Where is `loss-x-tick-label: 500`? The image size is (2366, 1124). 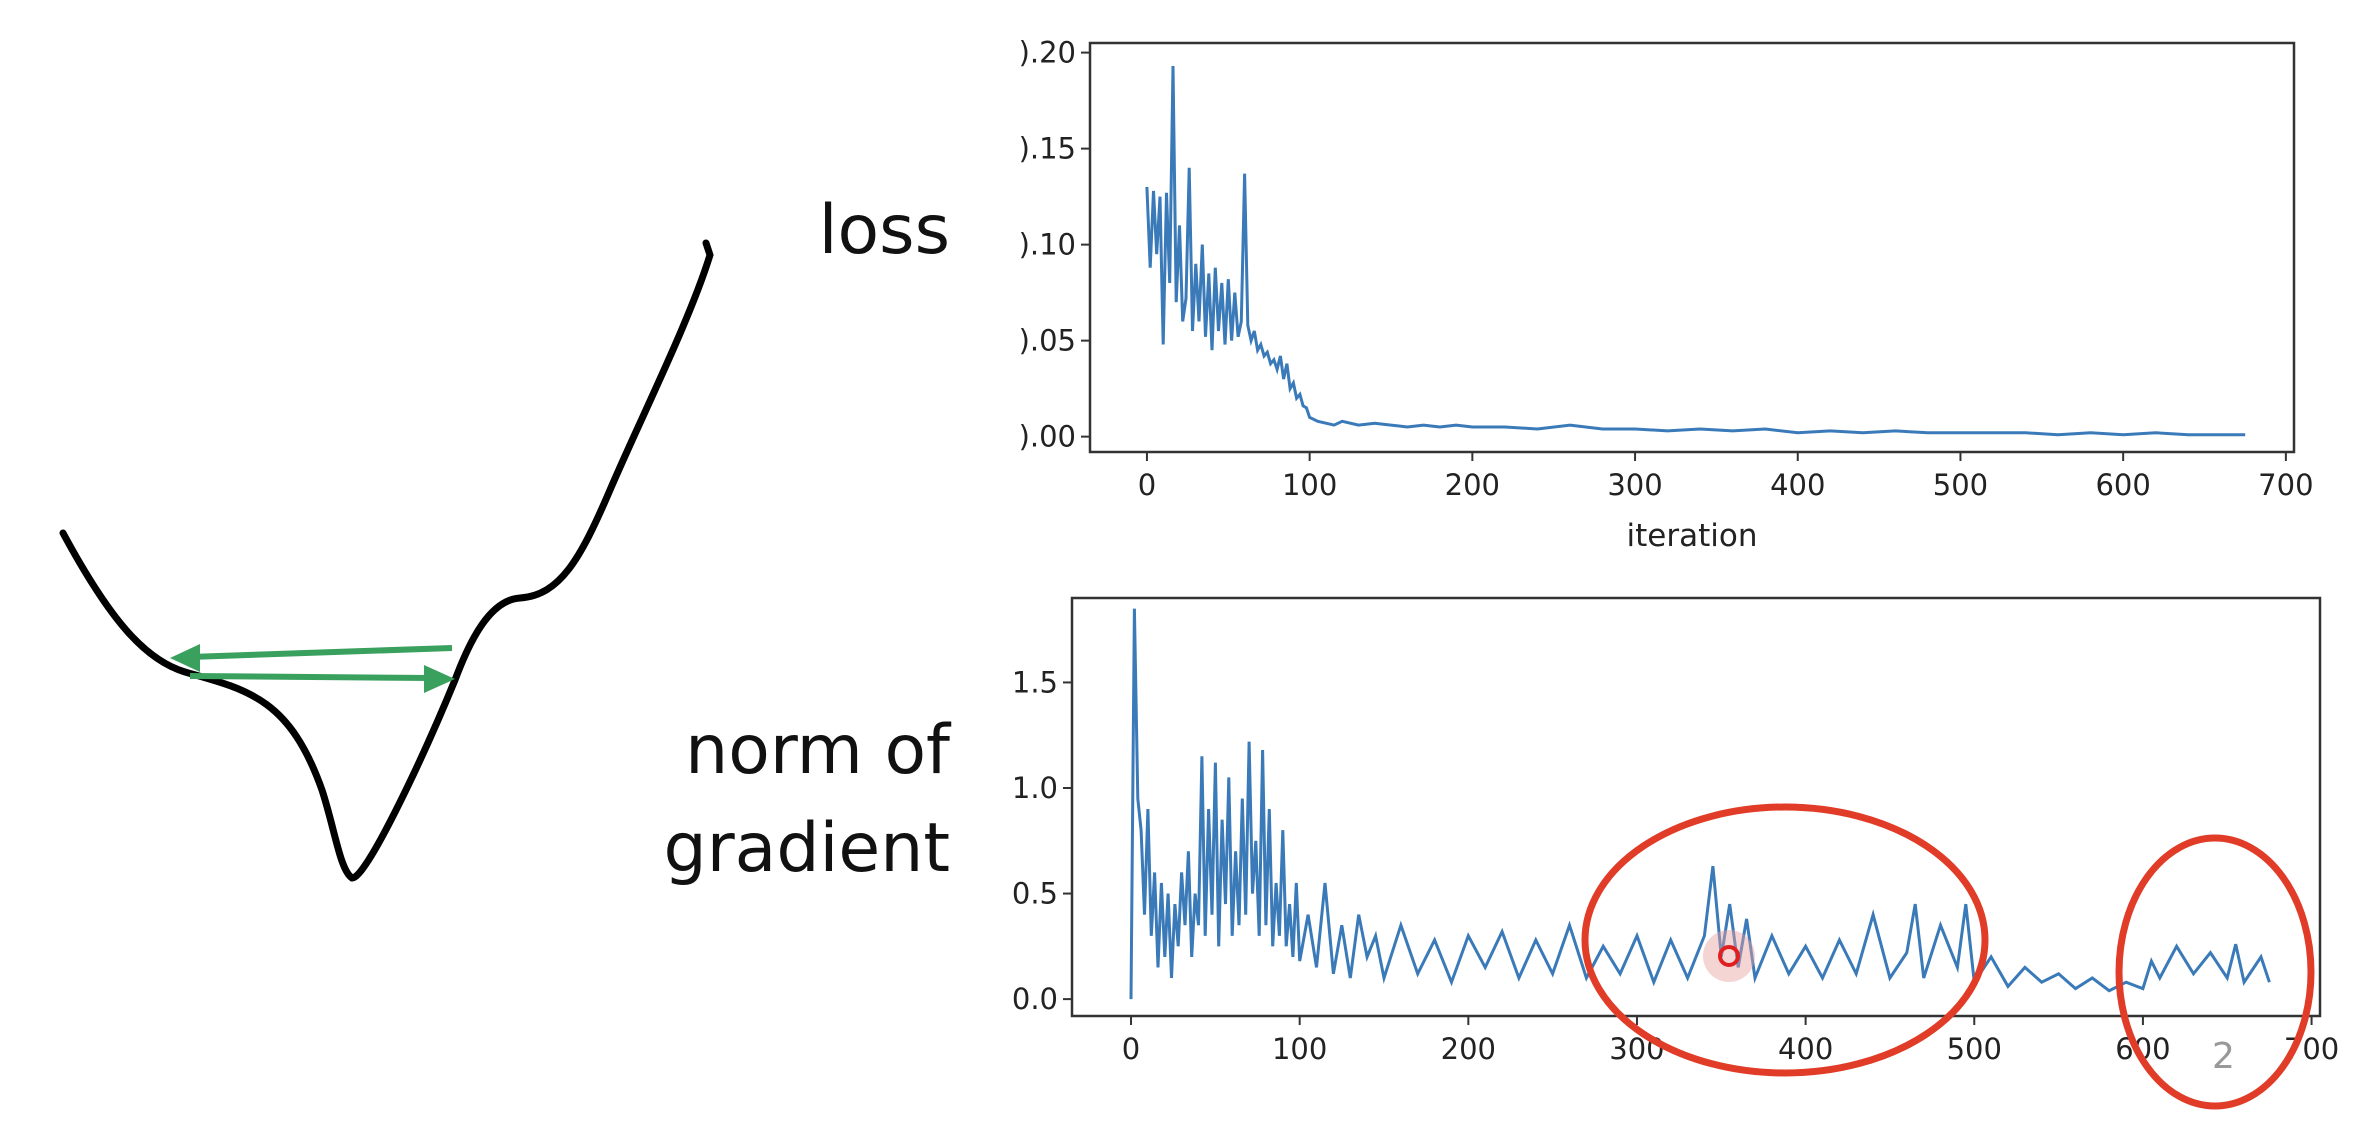
loss-x-tick-label: 500 is located at coordinates (1960, 485).